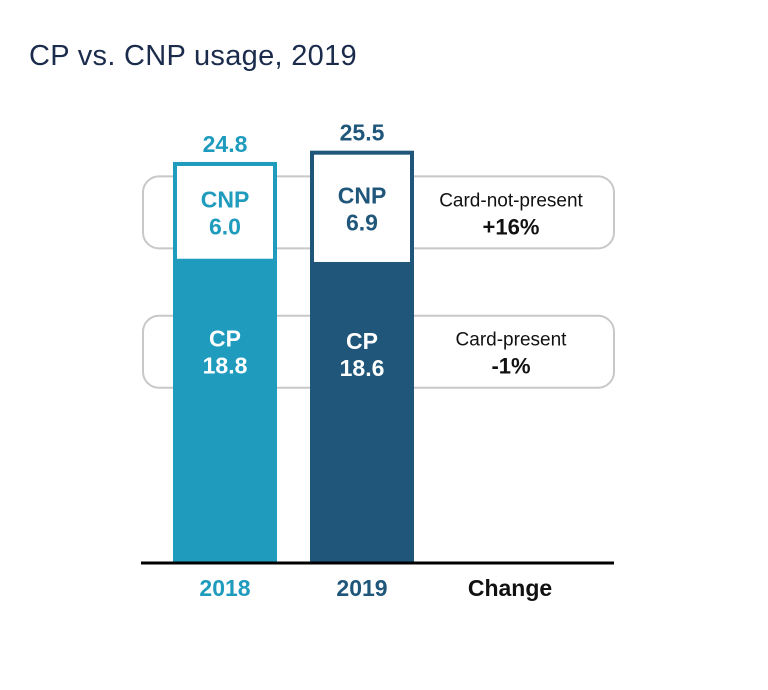  Describe the element at coordinates (225, 339) in the screenshot. I see `cp-name-label-2018: CP` at that location.